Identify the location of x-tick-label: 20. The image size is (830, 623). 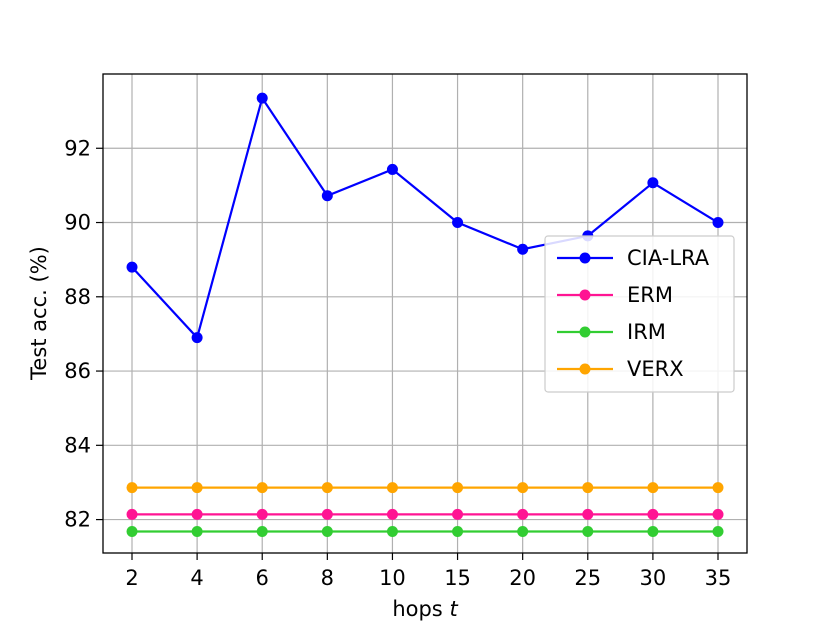
(522, 578).